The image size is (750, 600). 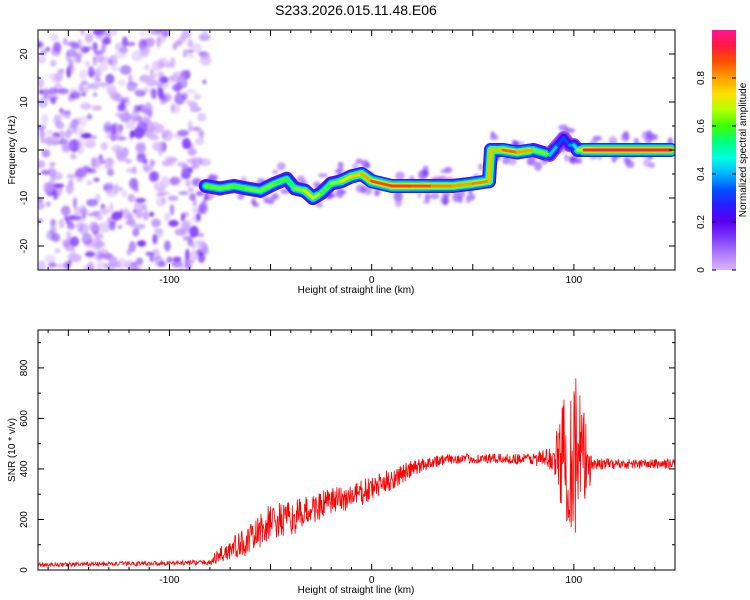 What do you see at coordinates (724, 150) in the screenshot?
I see `colorbar-gradient` at bounding box center [724, 150].